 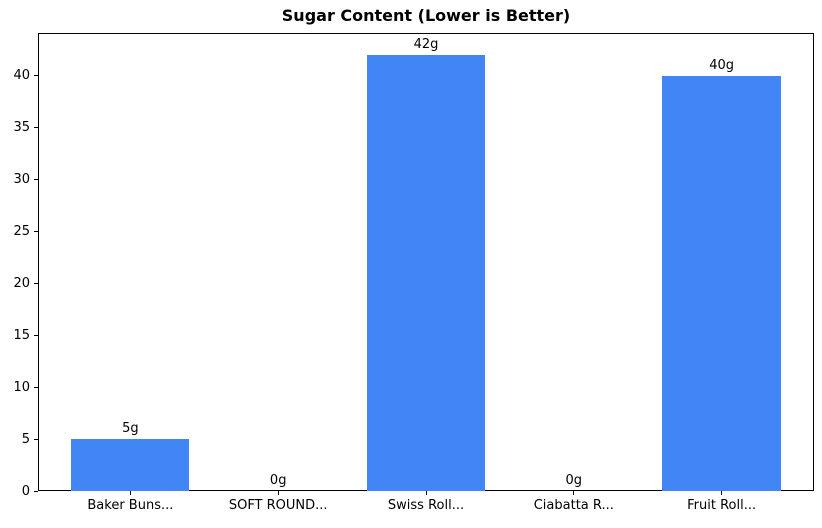 What do you see at coordinates (21, 335) in the screenshot?
I see `y-axis-tick-label: 15` at bounding box center [21, 335].